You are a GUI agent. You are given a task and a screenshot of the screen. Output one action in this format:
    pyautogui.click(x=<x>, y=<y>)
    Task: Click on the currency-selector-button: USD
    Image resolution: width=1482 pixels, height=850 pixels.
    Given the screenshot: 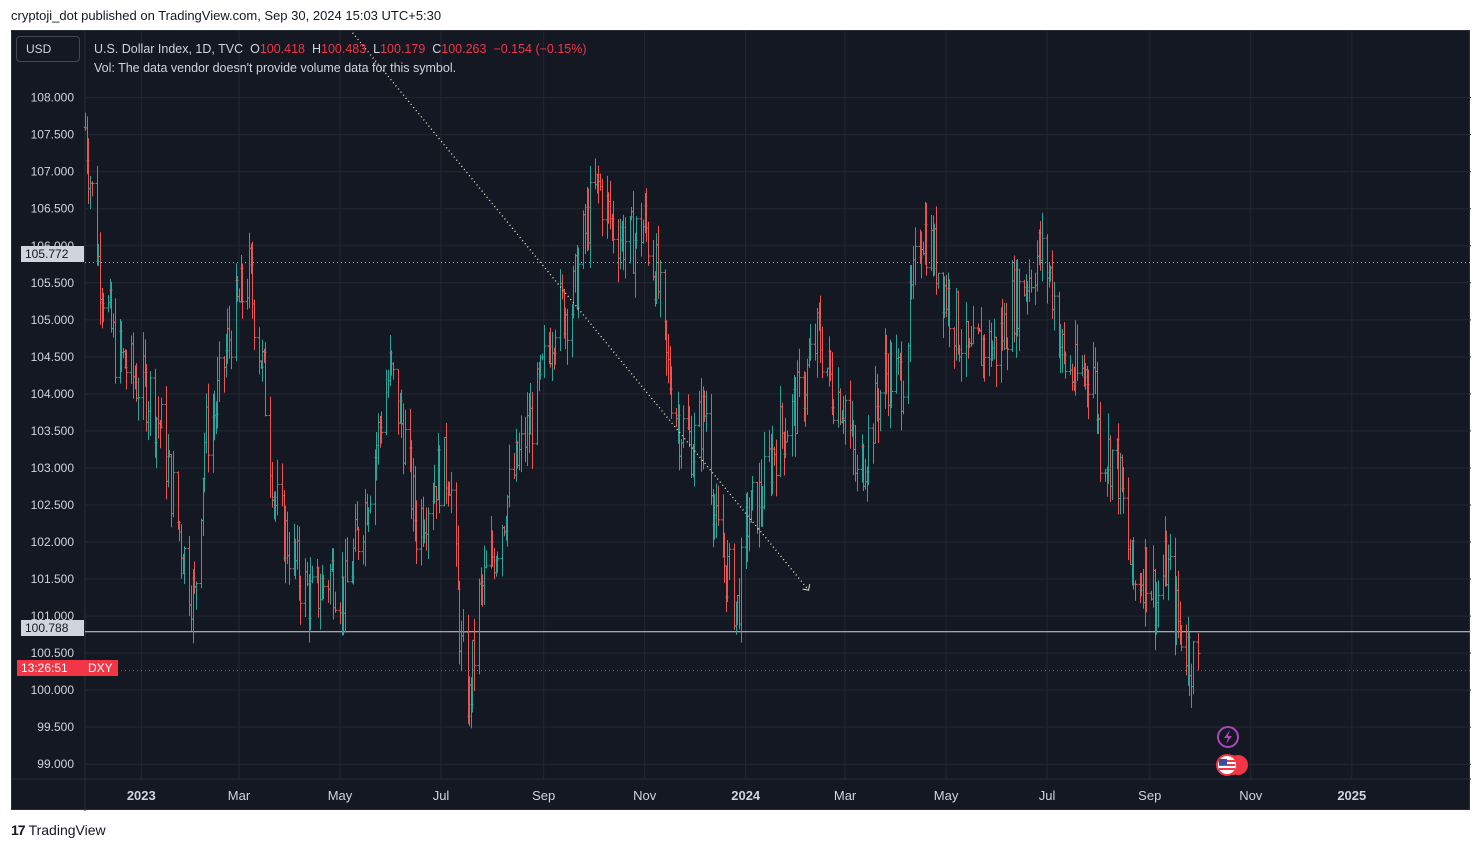 What is the action you would take?
    pyautogui.click(x=48, y=49)
    